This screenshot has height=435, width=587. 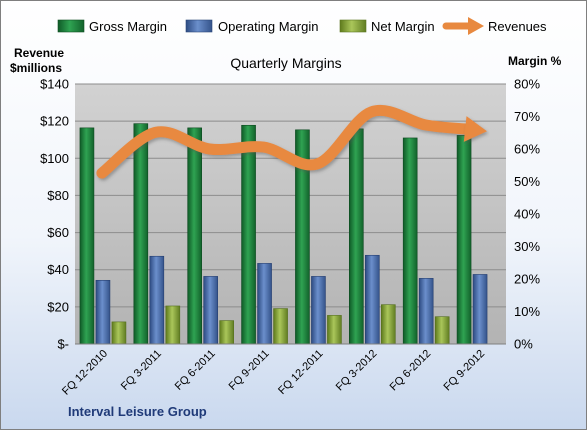 I want to click on right-tick-label: 80%, so click(x=527, y=84).